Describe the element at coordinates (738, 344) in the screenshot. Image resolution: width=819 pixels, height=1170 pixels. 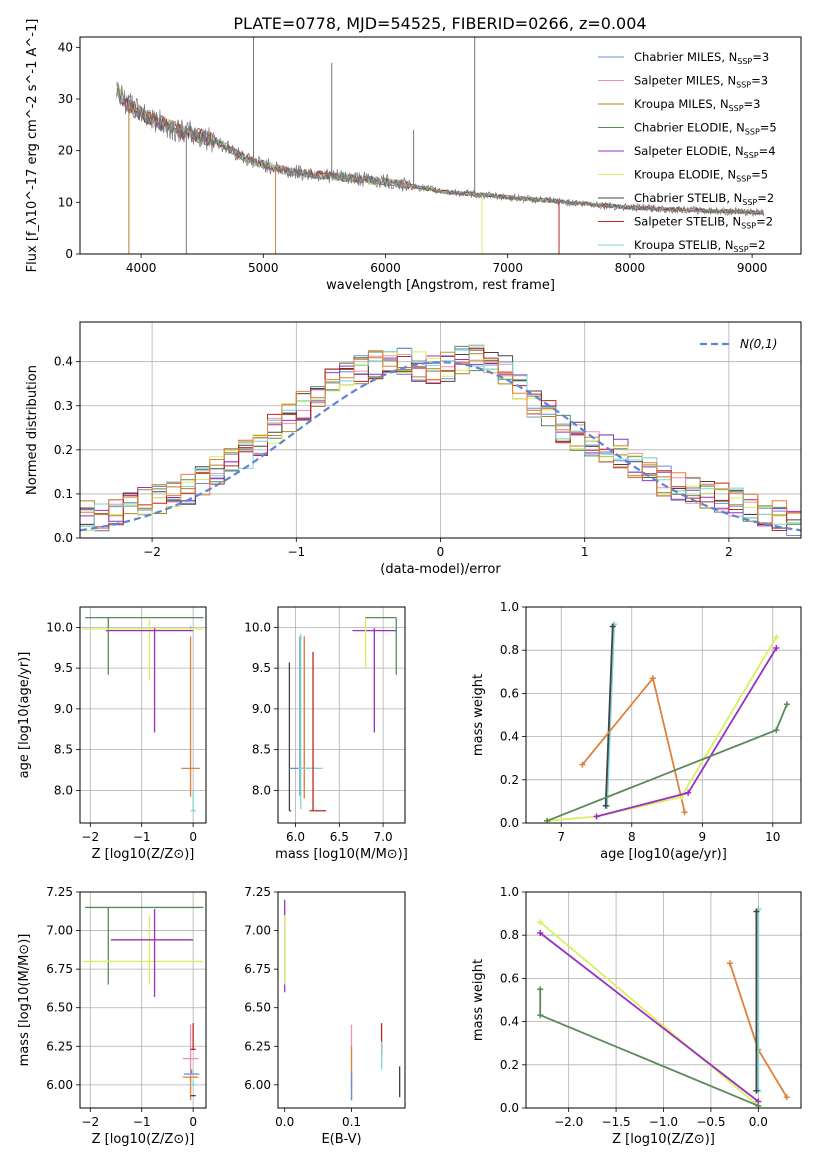
I see `residuals-legend: N(0,1)` at that location.